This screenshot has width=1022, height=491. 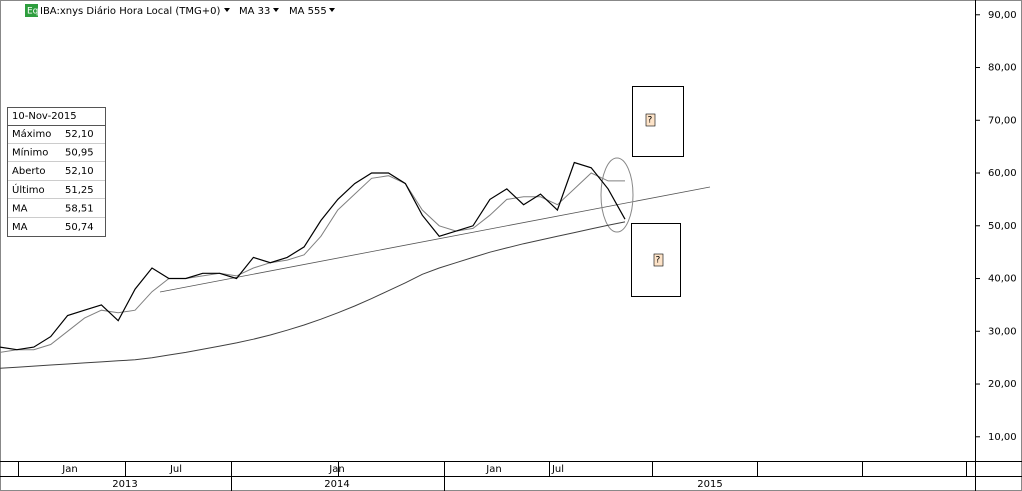 I want to click on info-label: Máximo, so click(x=31, y=134).